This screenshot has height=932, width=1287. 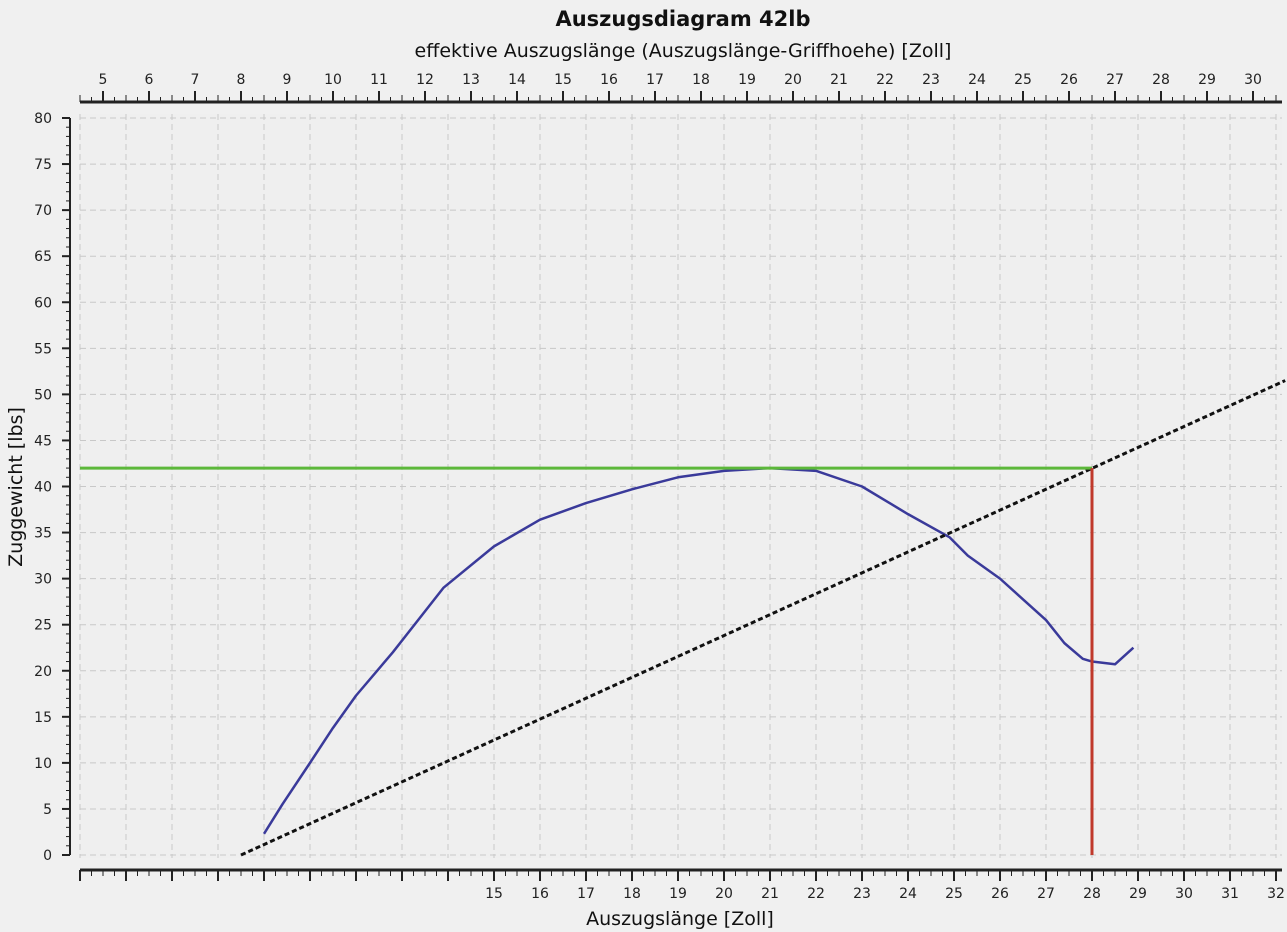 What do you see at coordinates (494, 894) in the screenshot?
I see `x-tick-label: 15` at bounding box center [494, 894].